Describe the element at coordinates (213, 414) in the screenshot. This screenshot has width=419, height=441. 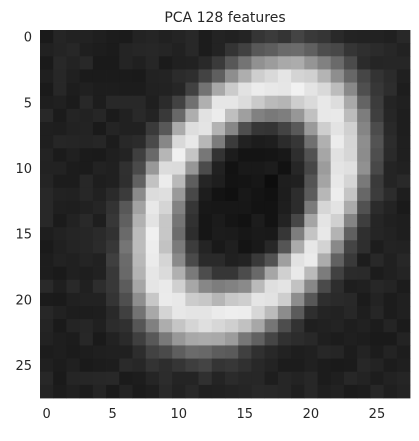
I see `x-axis-ticks: 0 5 10 15 20 25` at that location.